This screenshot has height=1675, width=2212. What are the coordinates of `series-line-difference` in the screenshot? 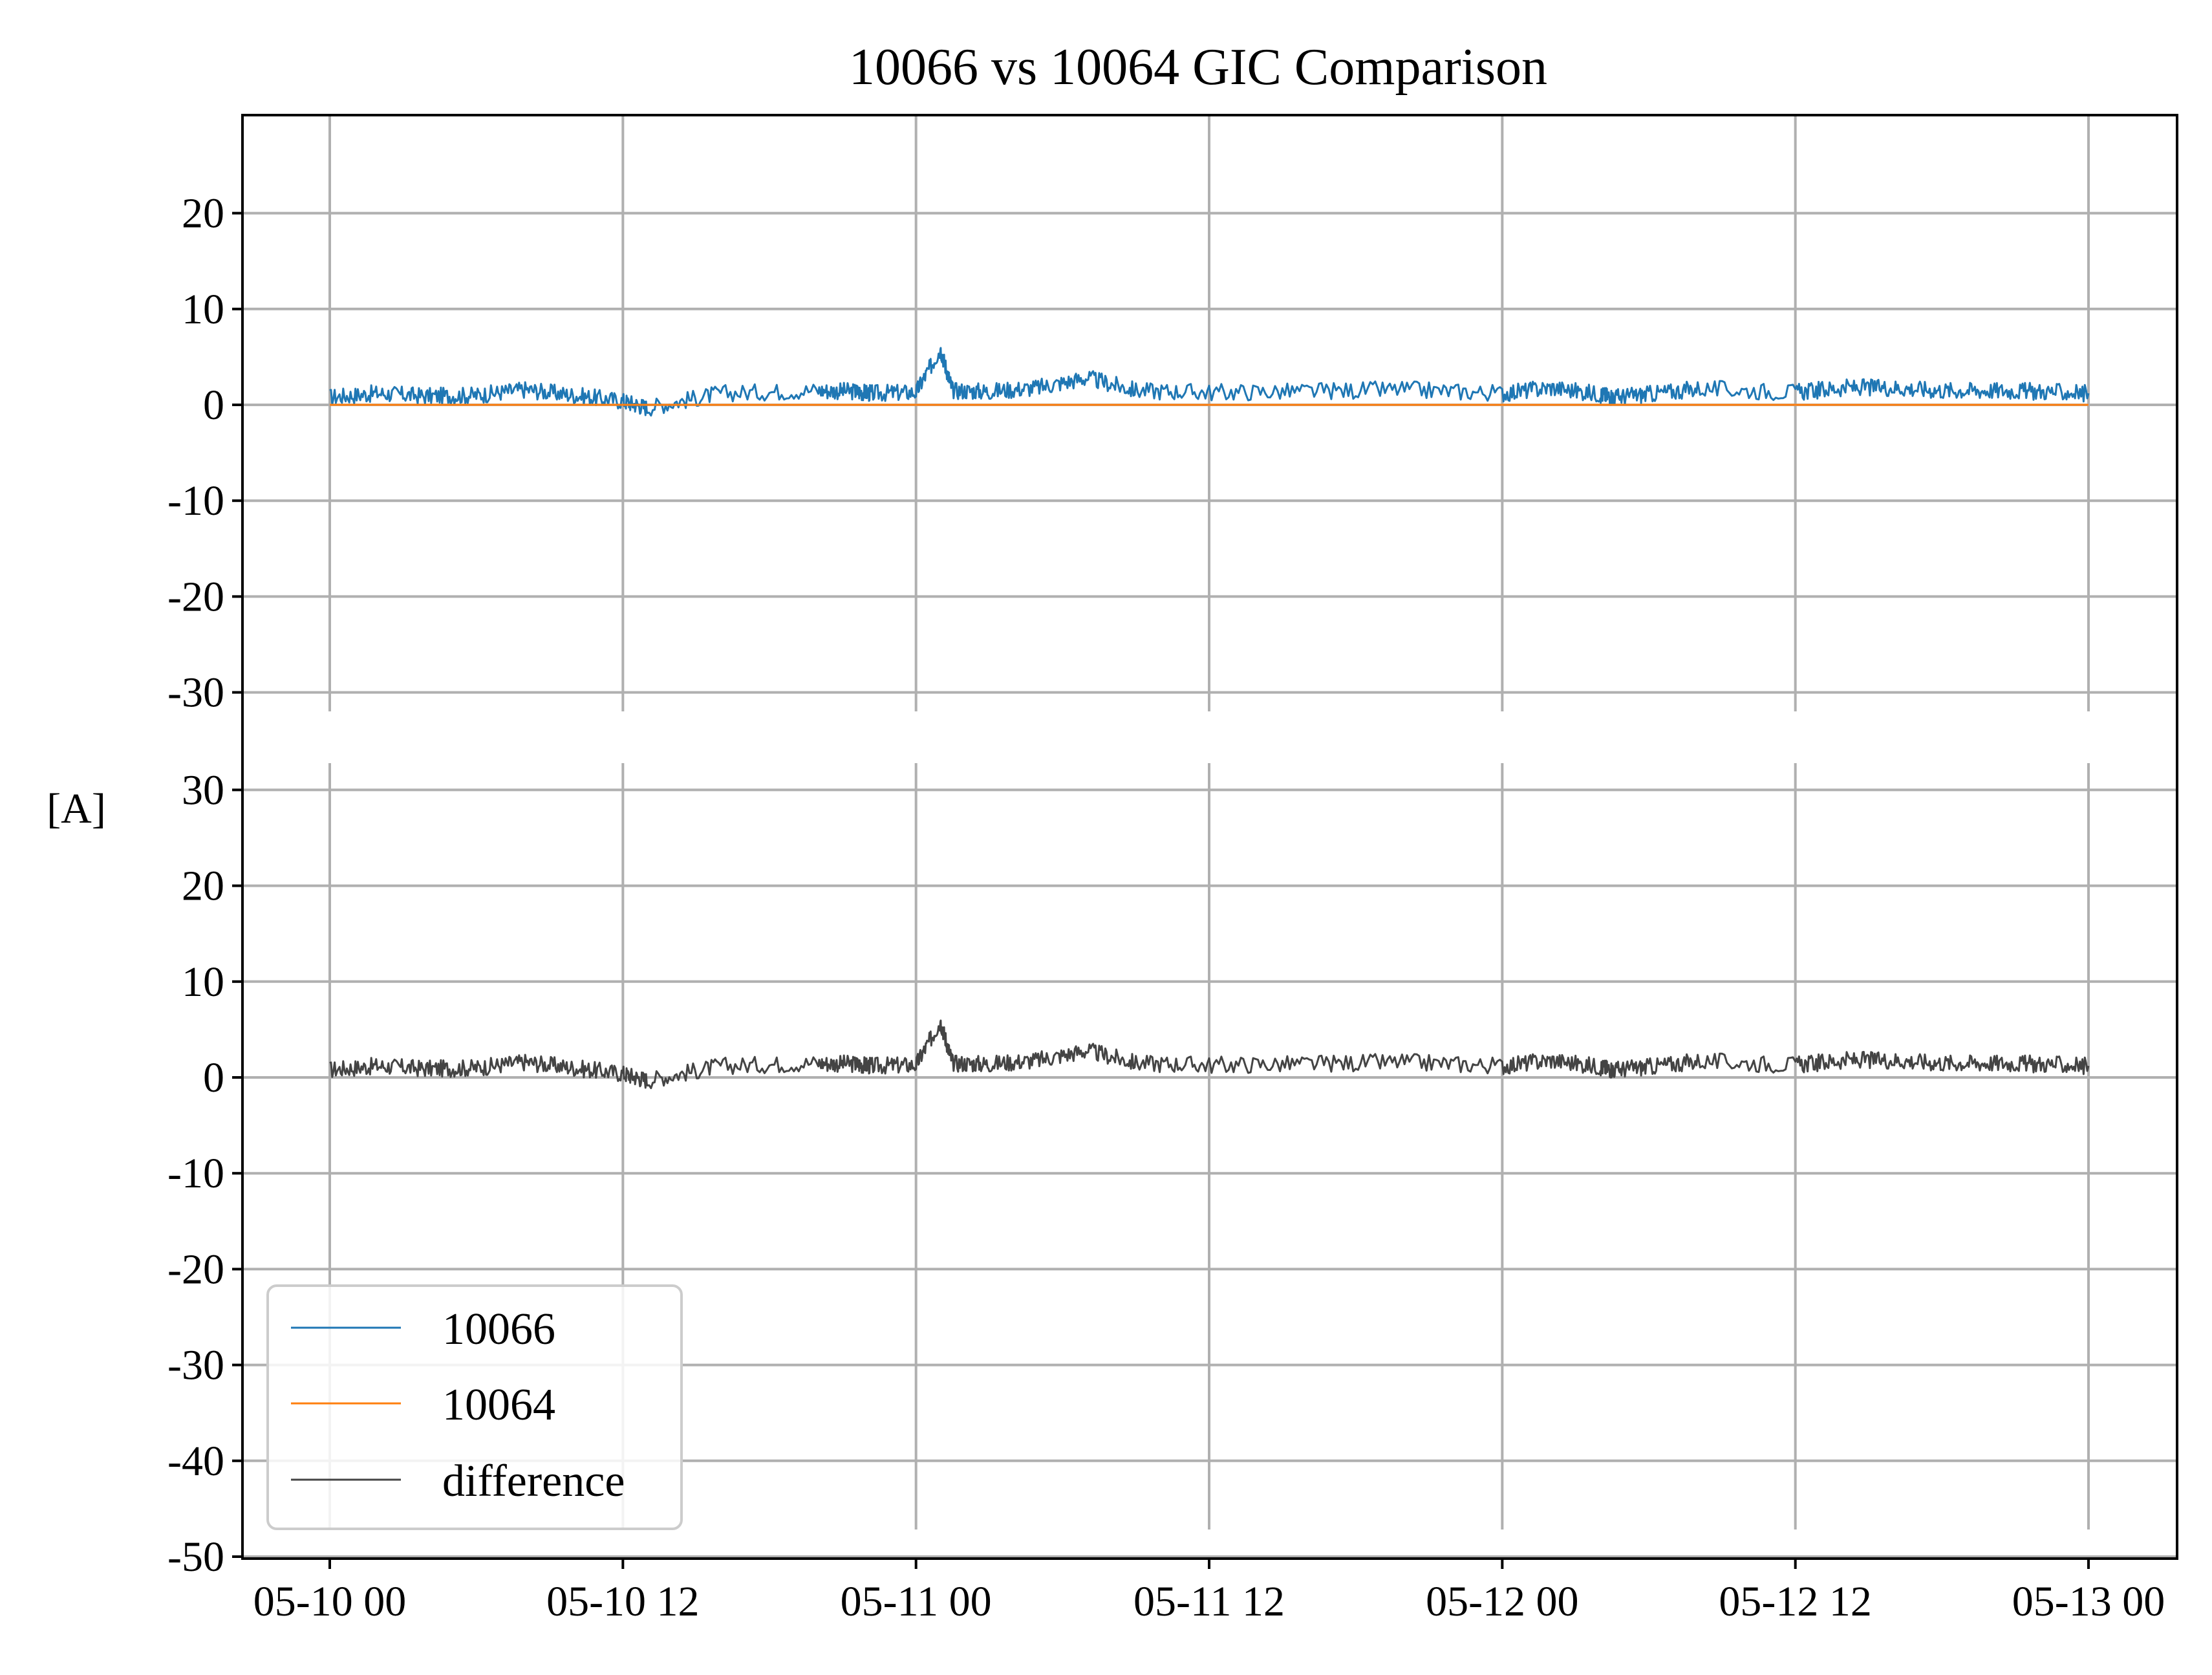 It's located at (1209, 1054).